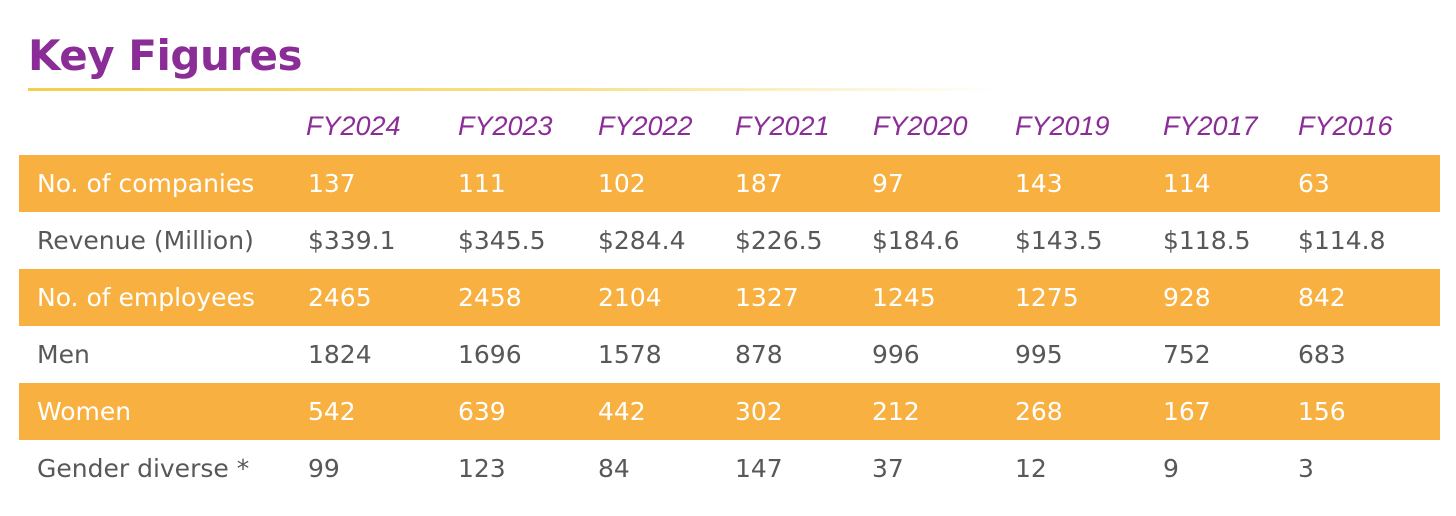 This screenshot has height=516, width=1456. I want to click on table-cell: 97, so click(888, 183).